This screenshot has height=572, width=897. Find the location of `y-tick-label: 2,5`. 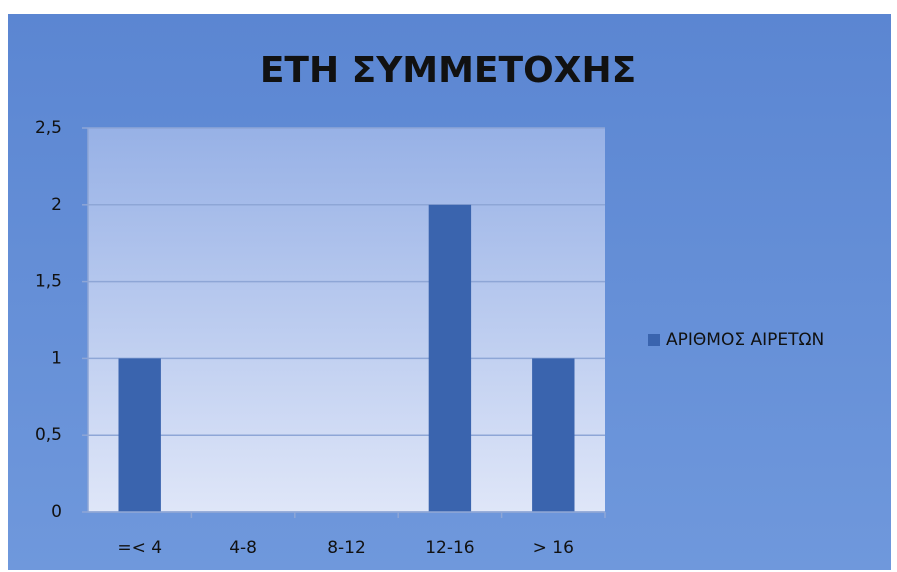

y-tick-label: 2,5 is located at coordinates (48, 128).